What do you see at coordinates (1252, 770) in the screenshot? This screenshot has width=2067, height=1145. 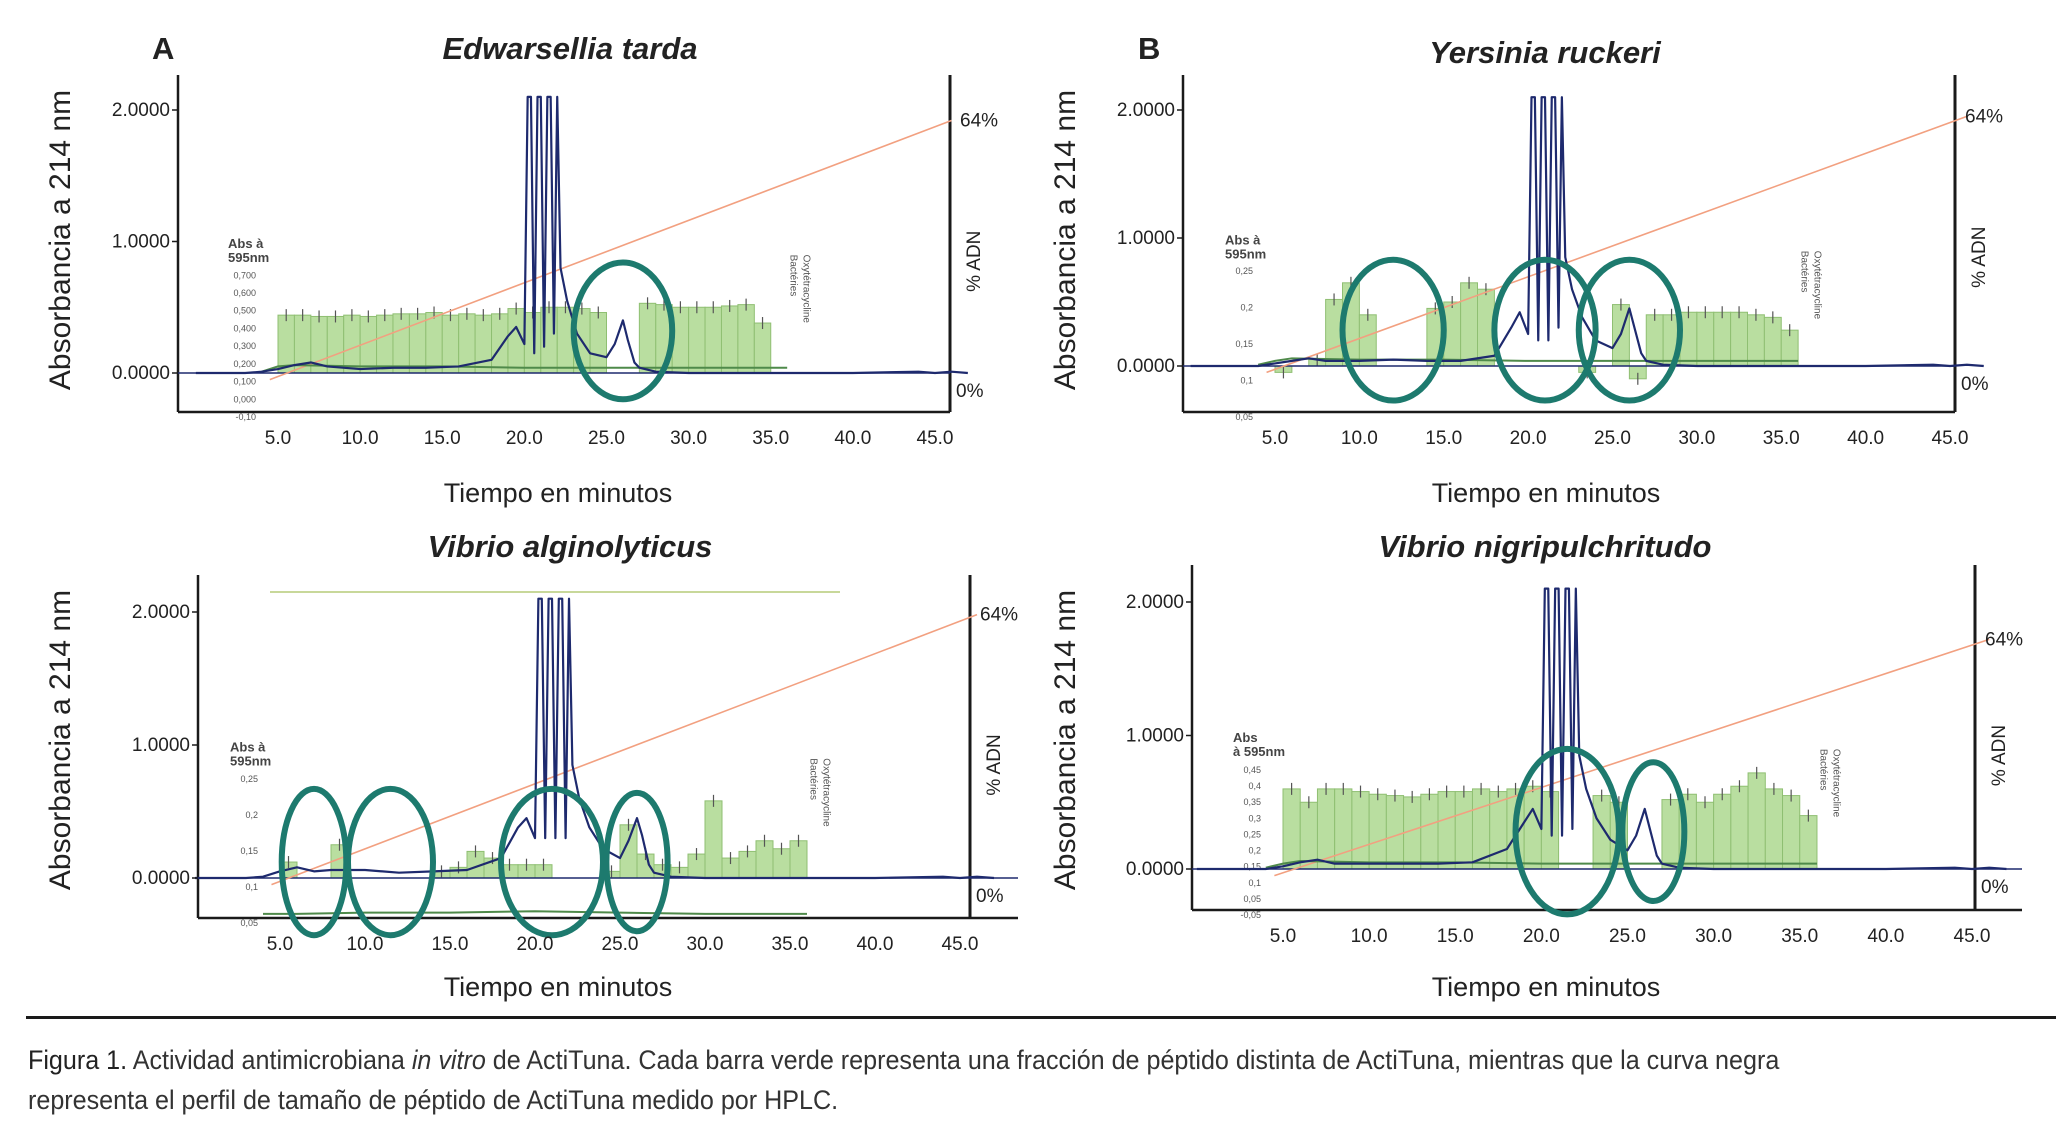 I see `inset-tick-label: 0,45` at bounding box center [1252, 770].